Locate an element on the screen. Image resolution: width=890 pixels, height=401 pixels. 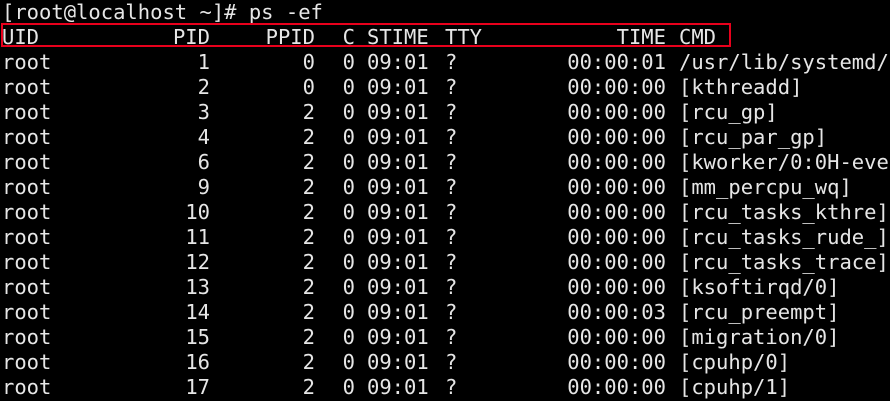
table-header-row: UID PID PPID C STIME TTY TIME CMD is located at coordinates (442, 37).